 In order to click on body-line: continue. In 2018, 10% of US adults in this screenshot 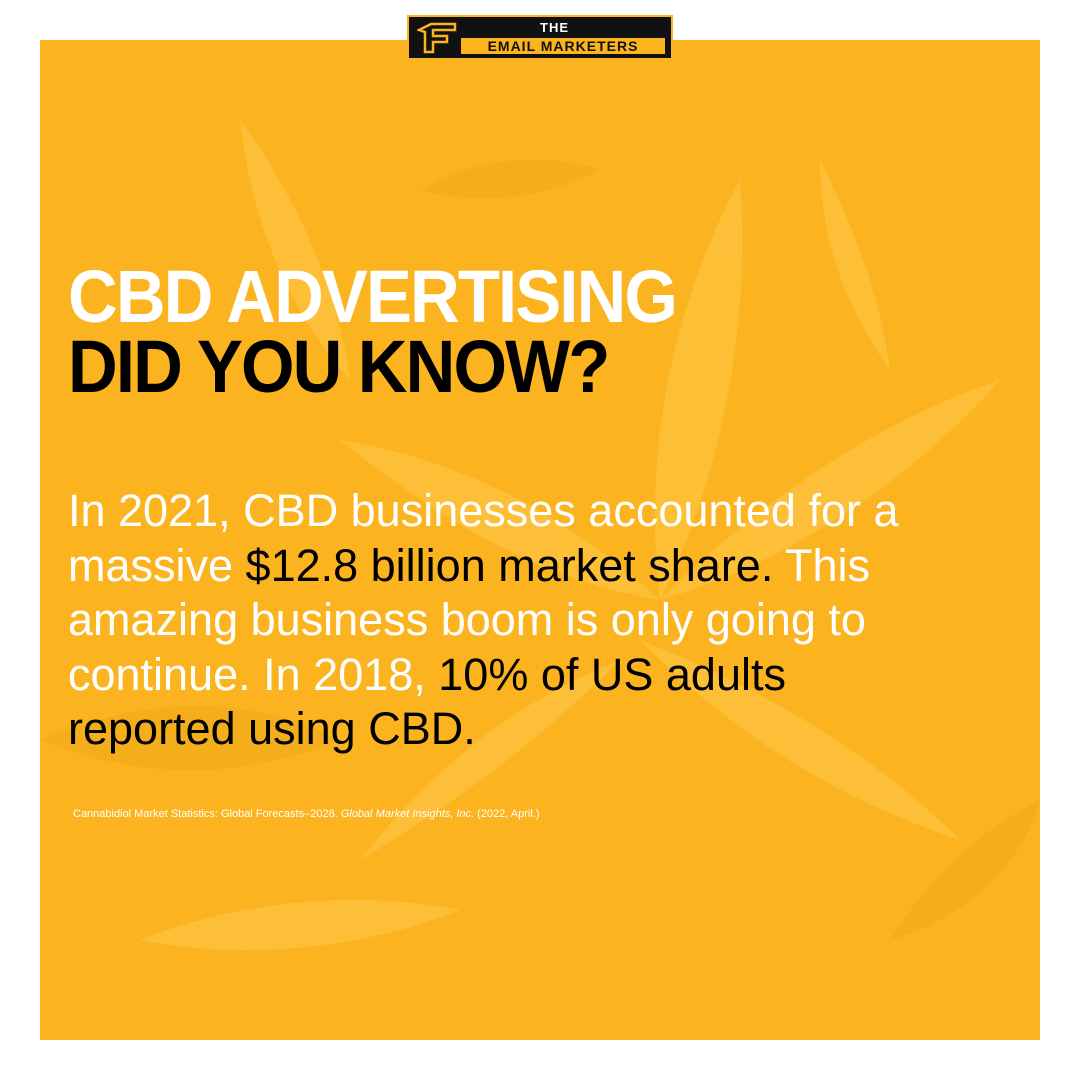, I will do `click(483, 675)`.